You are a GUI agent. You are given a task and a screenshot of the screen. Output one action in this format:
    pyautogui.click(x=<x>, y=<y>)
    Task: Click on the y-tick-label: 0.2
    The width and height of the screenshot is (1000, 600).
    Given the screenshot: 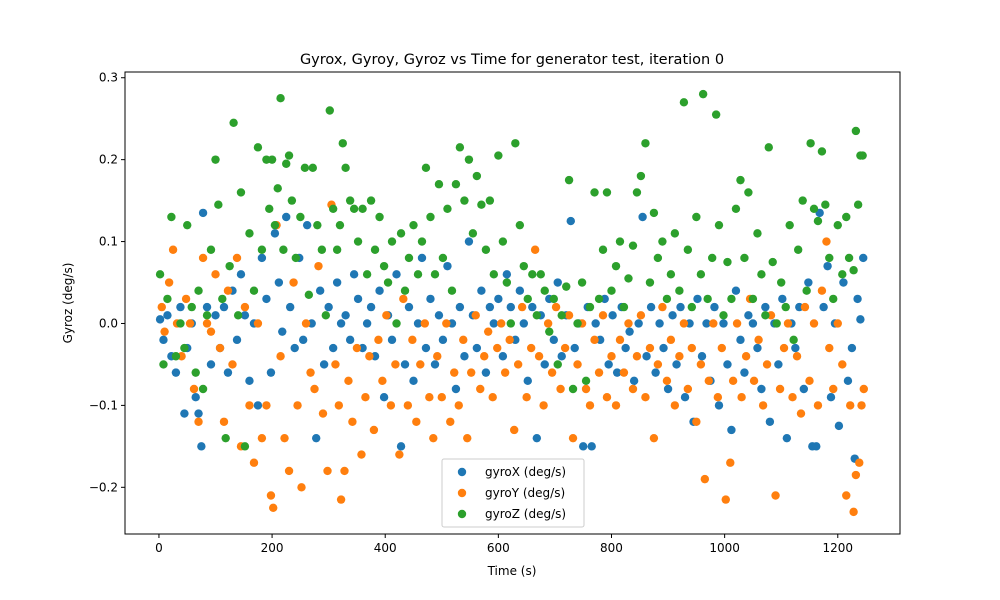 What is the action you would take?
    pyautogui.click(x=108, y=160)
    